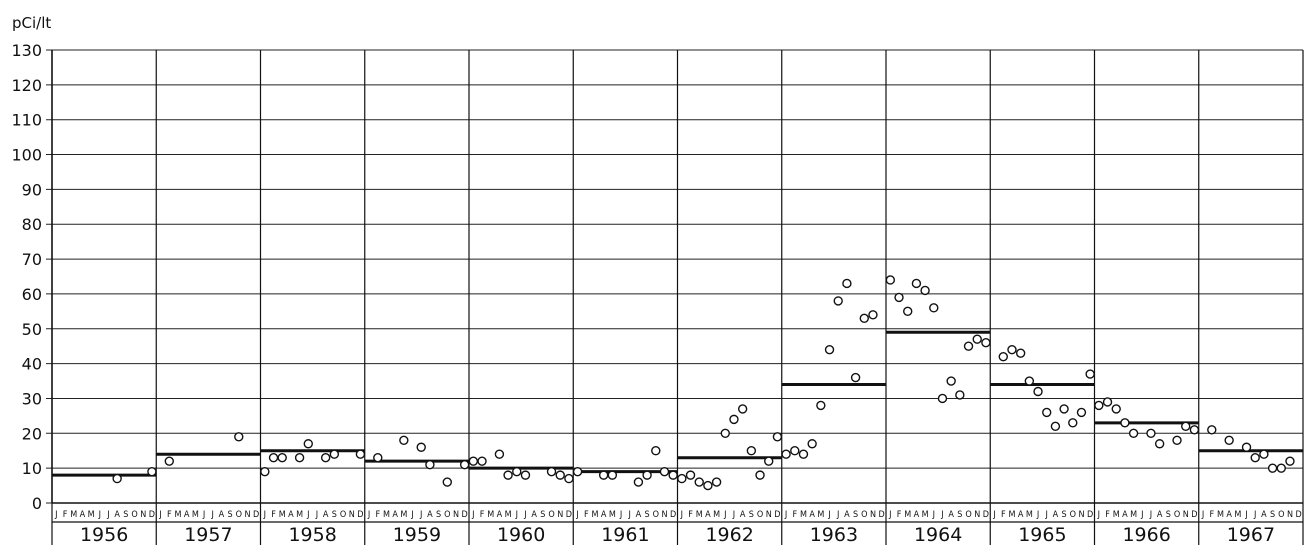 The width and height of the screenshot is (1305, 546). Describe the element at coordinates (31, 23) in the screenshot. I see `y-axis-label: pCi/lt` at that location.